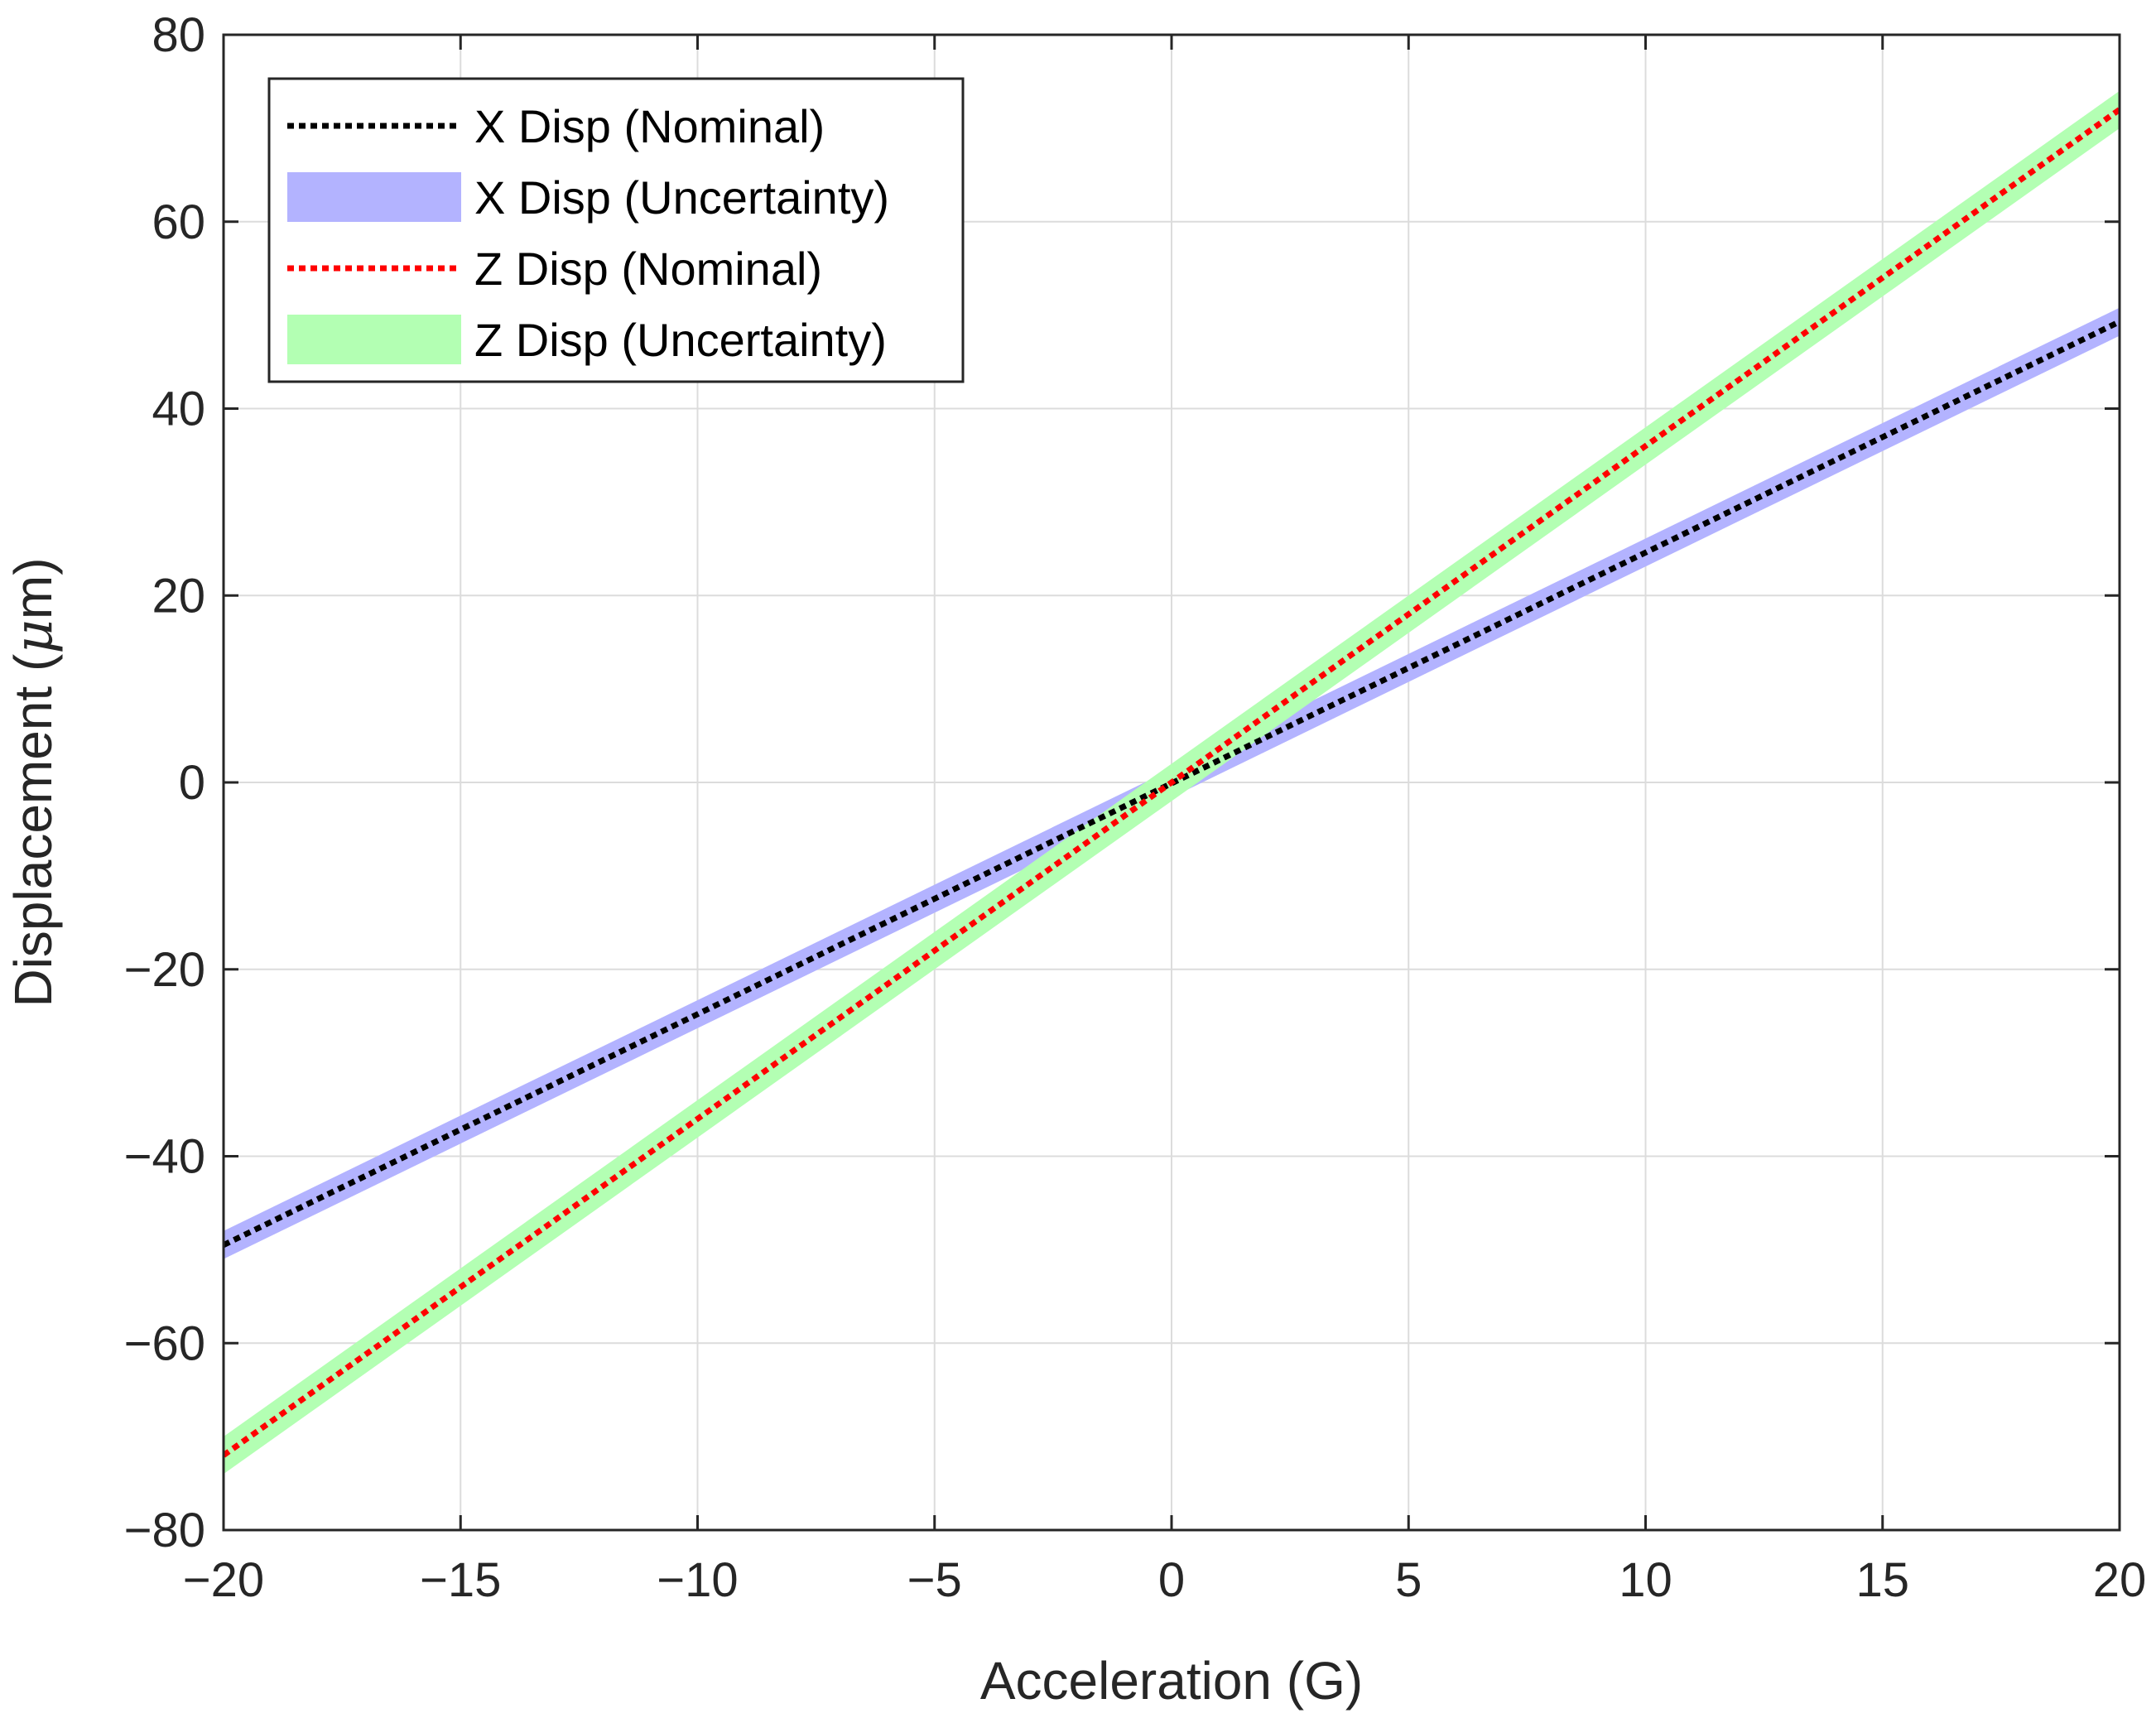  Describe the element at coordinates (164, 970) in the screenshot. I see `y-tick-label: −20` at that location.